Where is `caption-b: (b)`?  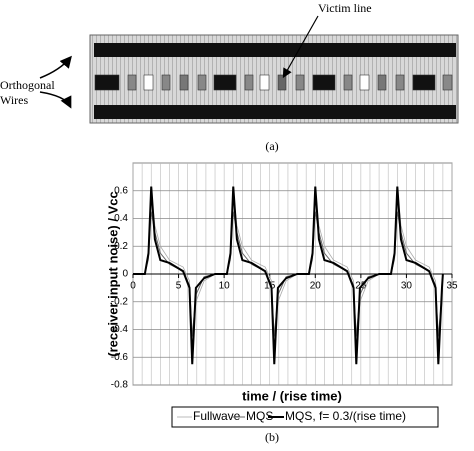
caption-b: (b) is located at coordinates (272, 437).